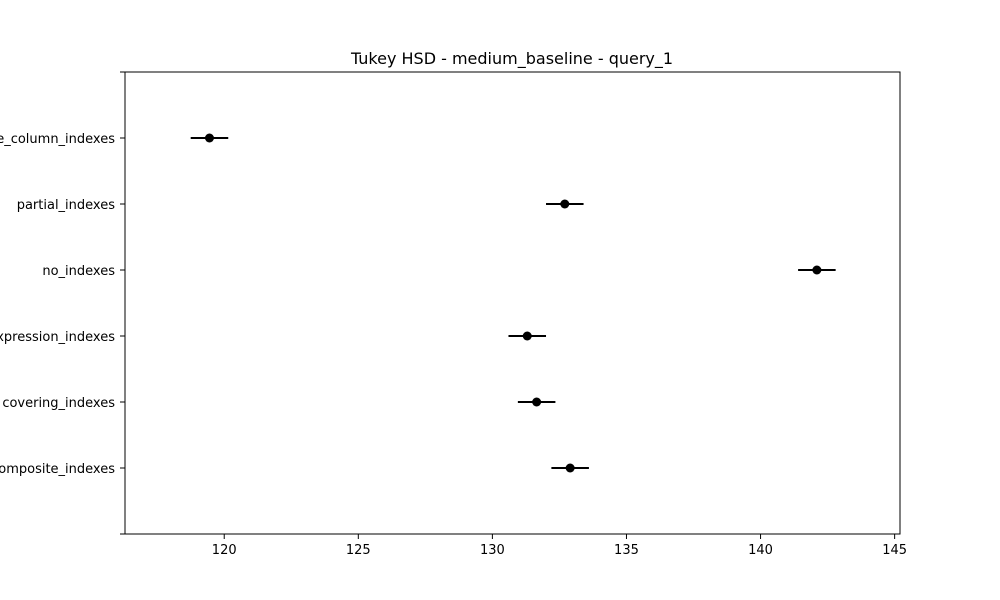 This screenshot has height=600, width=1000. What do you see at coordinates (527, 336) in the screenshot?
I see `mean-point-expression_indexes` at bounding box center [527, 336].